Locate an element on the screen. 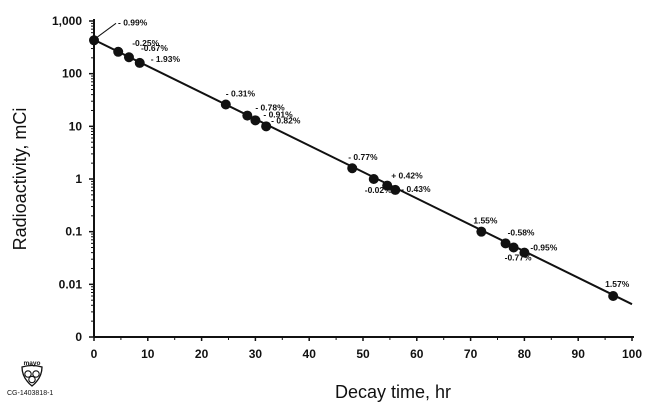  x-tick-label: 70 is located at coordinates (471, 354).